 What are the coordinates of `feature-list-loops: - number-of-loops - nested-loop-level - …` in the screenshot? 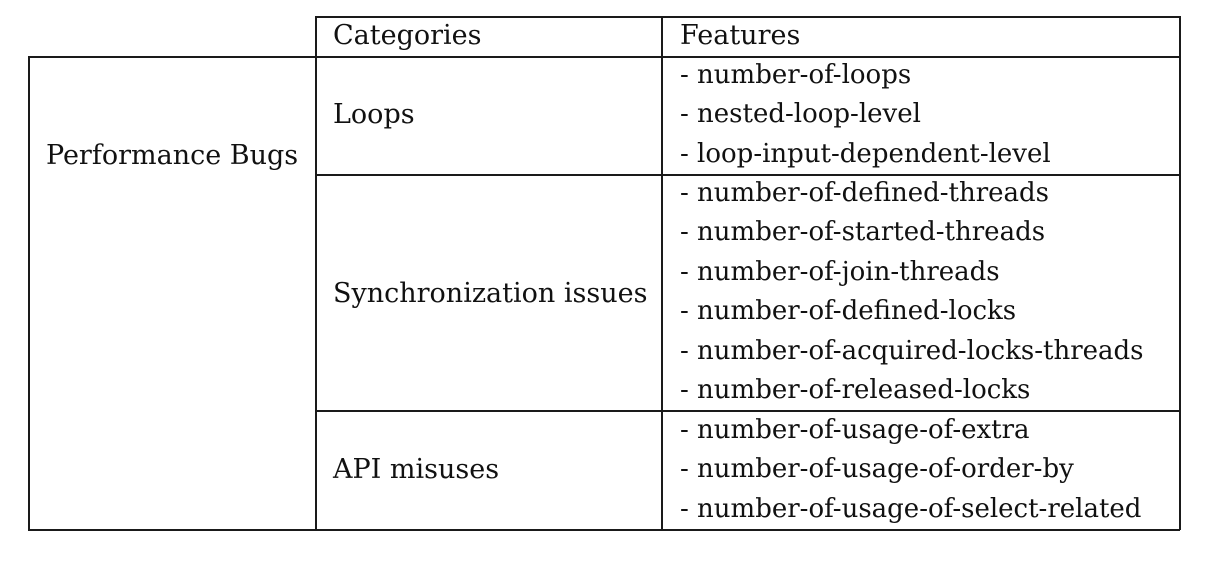 It's located at (865, 115).